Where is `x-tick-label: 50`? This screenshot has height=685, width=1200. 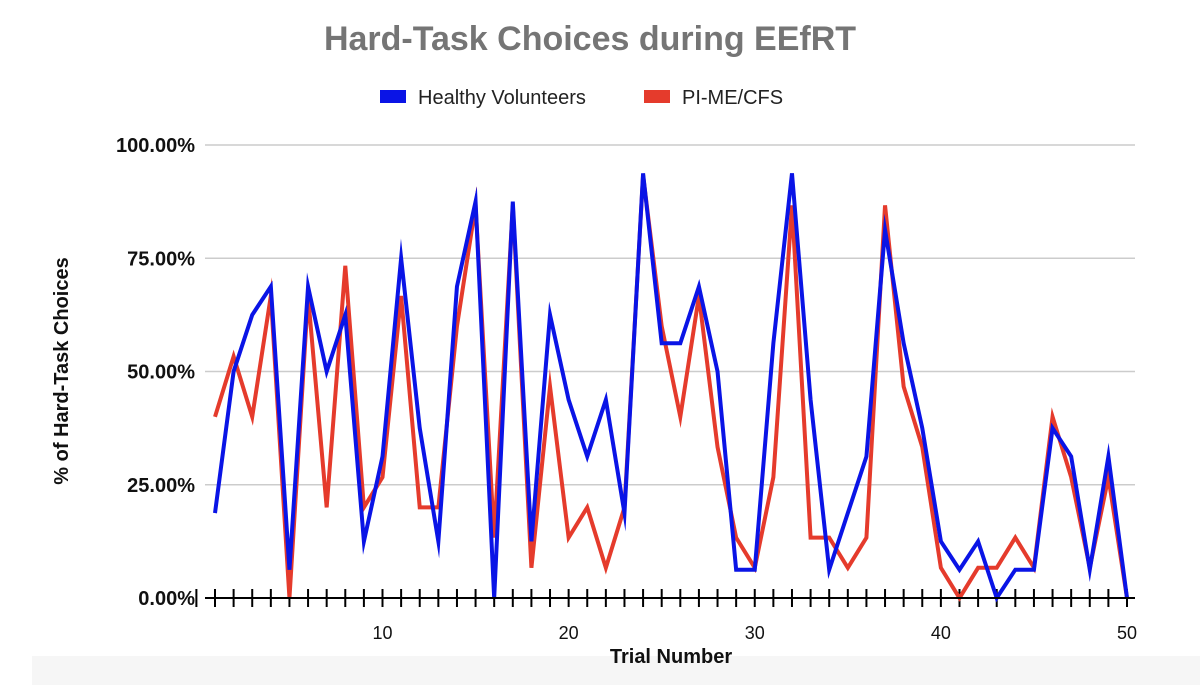
x-tick-label: 50 is located at coordinates (1127, 633).